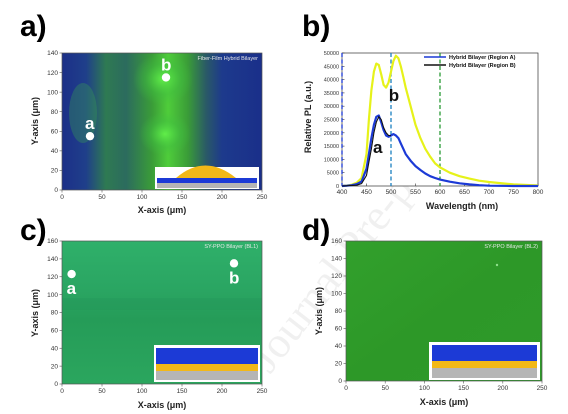  I want to click on panel-b-ylabel: Relative PL (a.u.), so click(308, 117).